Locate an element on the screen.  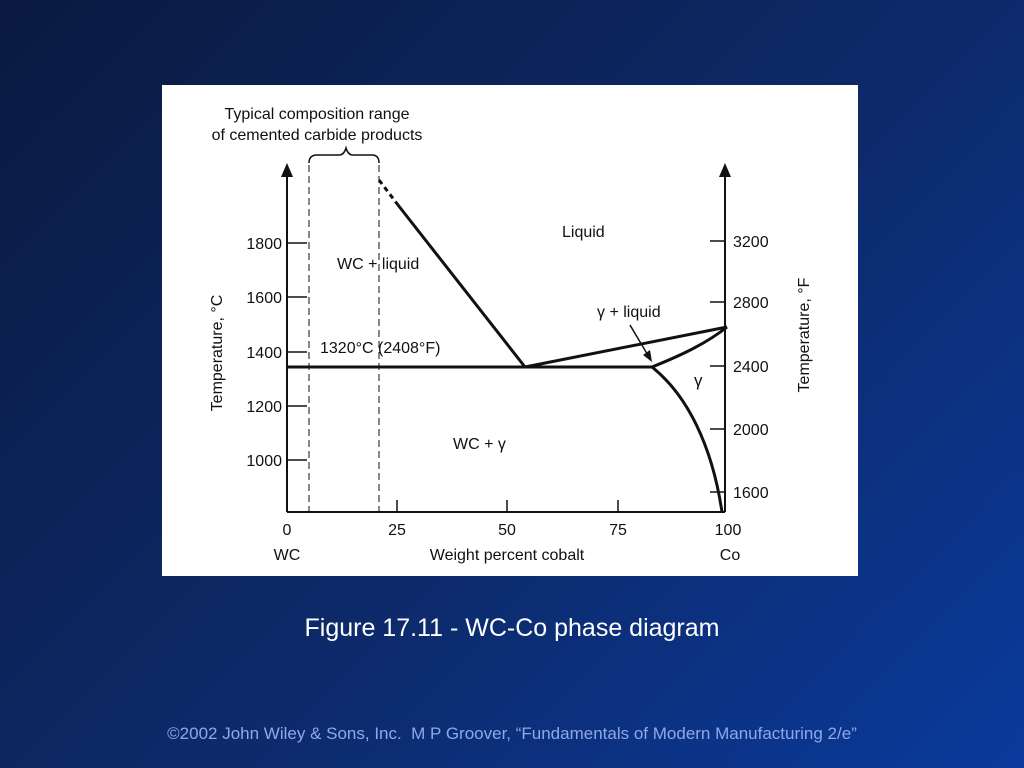
region-gamma-label: γ is located at coordinates (698, 380).